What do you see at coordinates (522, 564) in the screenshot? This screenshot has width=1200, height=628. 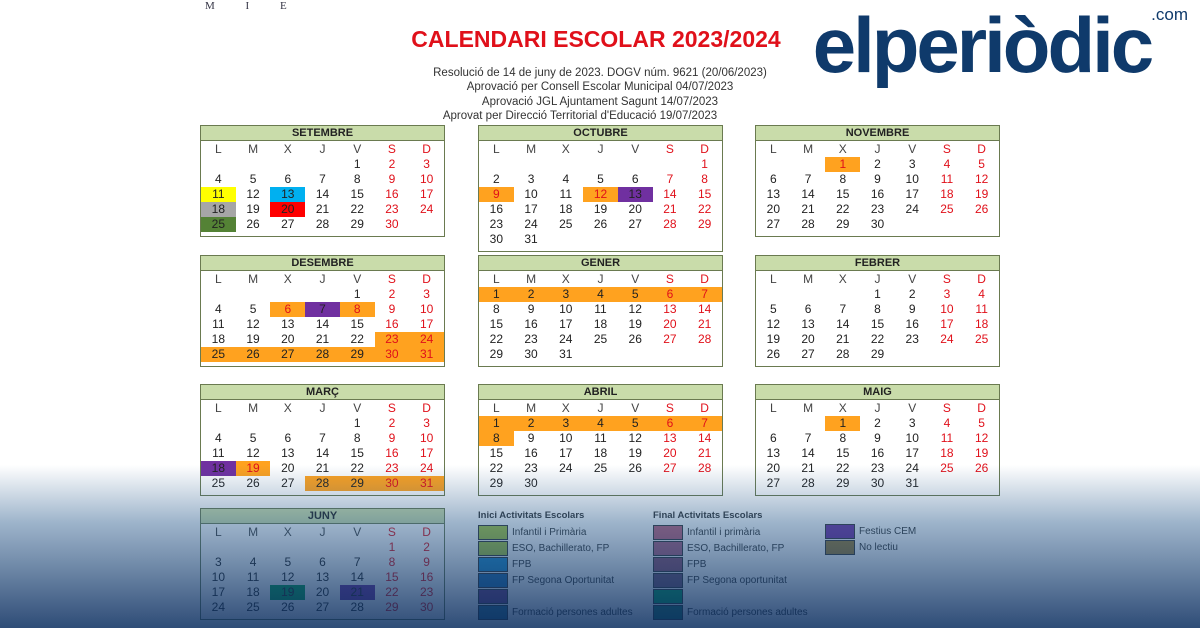 I see `legend-label: FPB` at bounding box center [522, 564].